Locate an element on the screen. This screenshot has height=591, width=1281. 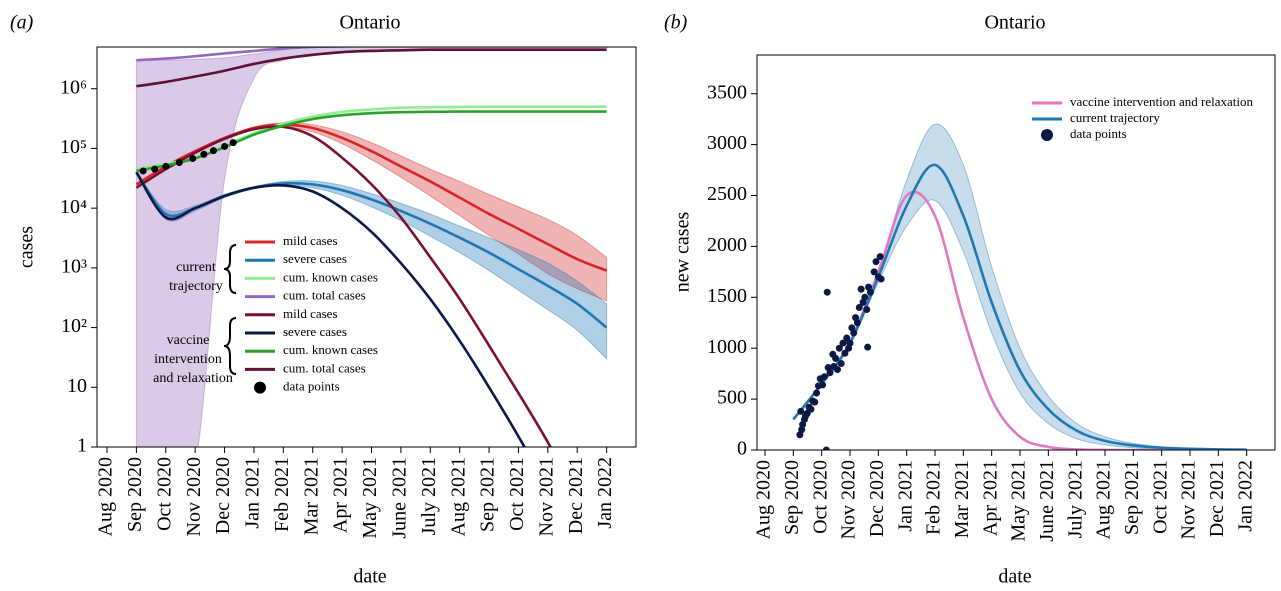
legend-label: current trajectory is located at coordinates (1115, 117).